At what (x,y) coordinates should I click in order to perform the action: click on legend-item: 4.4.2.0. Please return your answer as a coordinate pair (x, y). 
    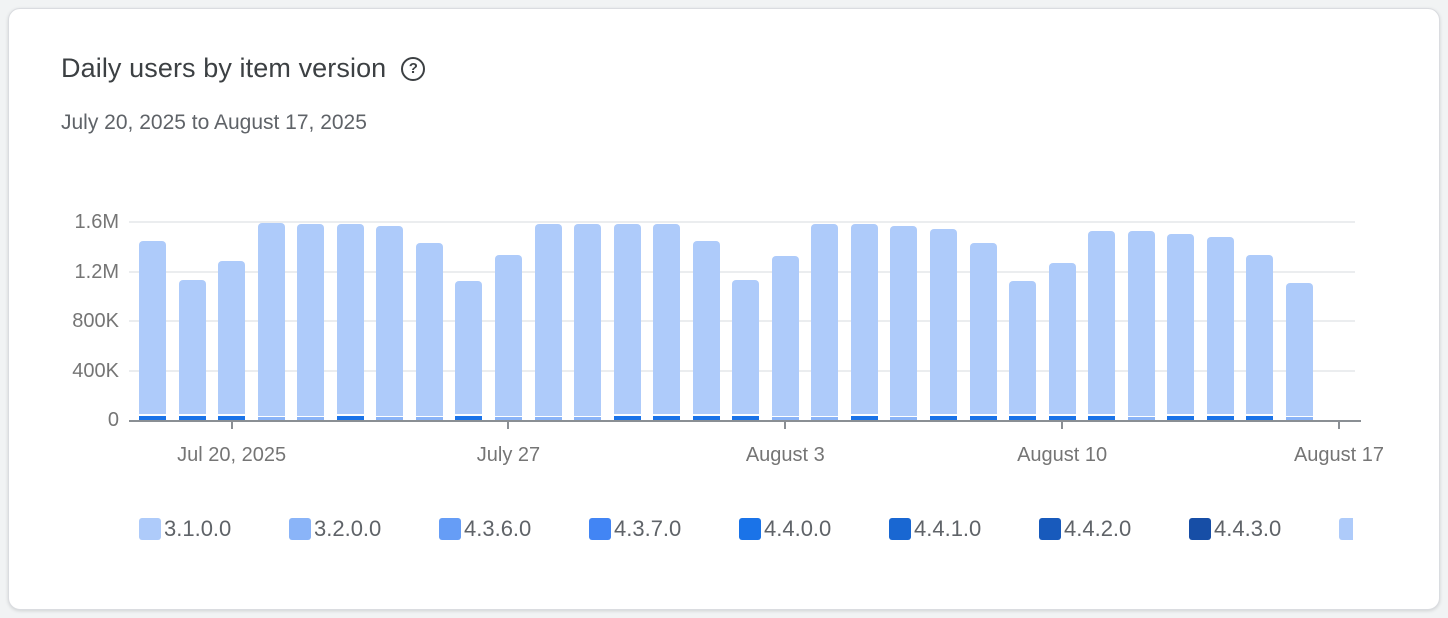
    Looking at the image, I should click on (1085, 529).